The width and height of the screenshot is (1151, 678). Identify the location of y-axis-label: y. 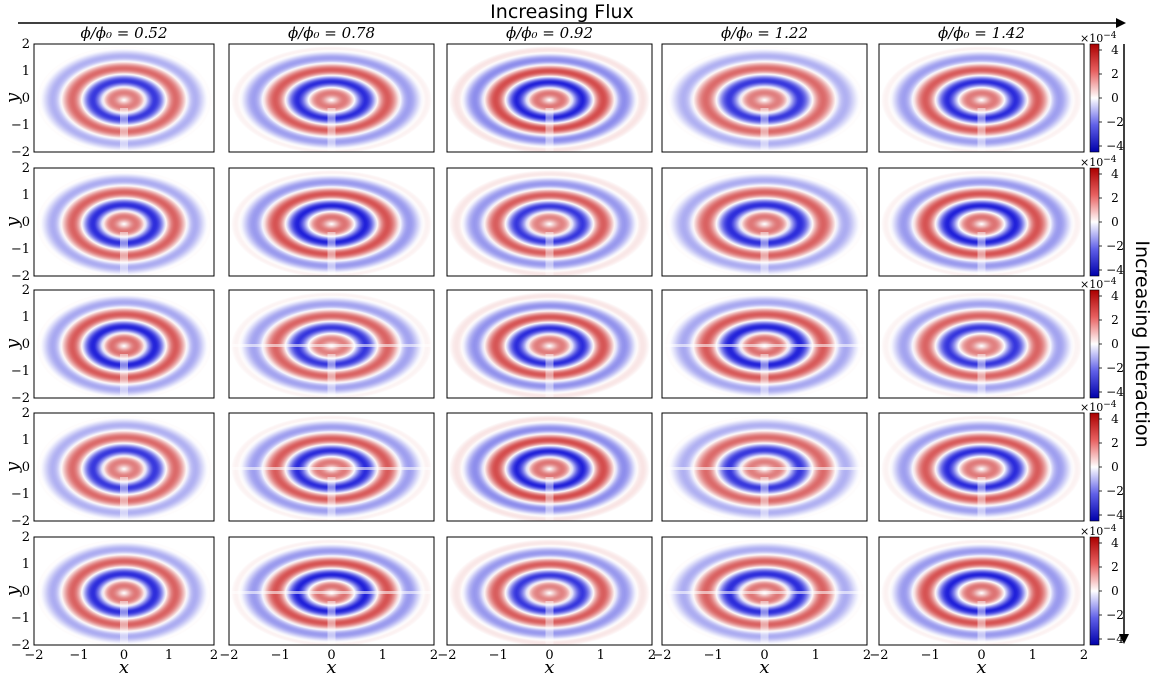
(12, 222).